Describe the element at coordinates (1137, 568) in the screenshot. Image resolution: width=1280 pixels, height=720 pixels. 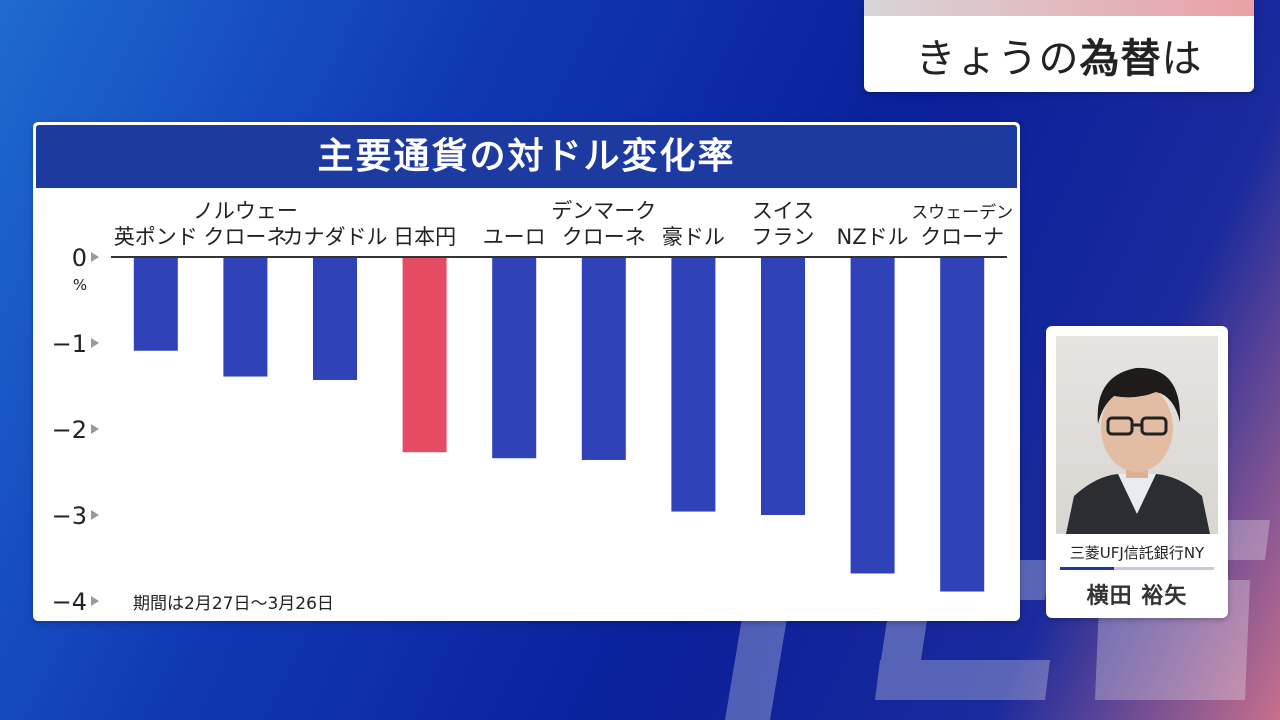
I see `company-underline` at that location.